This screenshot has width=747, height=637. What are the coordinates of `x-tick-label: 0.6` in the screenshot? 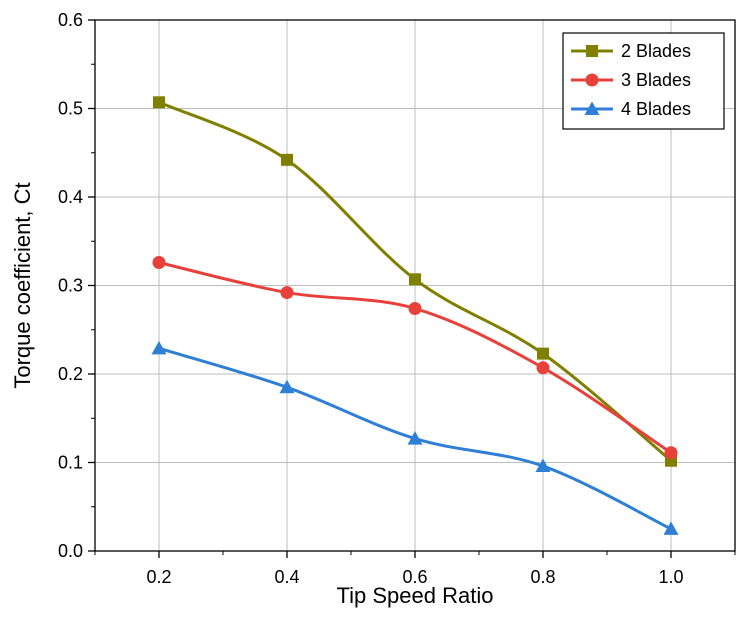 It's located at (414, 577).